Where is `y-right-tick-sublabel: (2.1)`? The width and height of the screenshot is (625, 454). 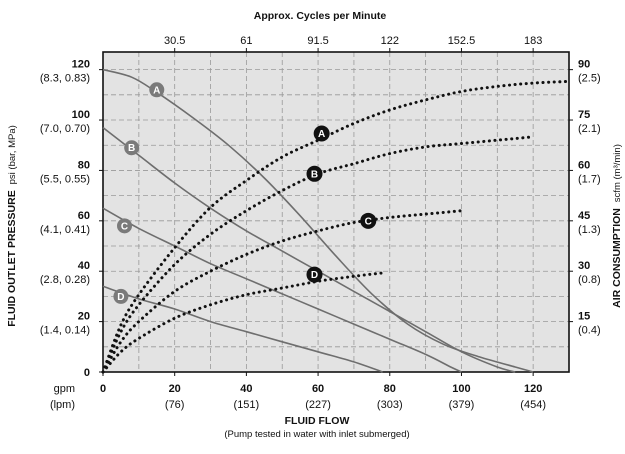 y-right-tick-sublabel: (2.1) is located at coordinates (589, 129).